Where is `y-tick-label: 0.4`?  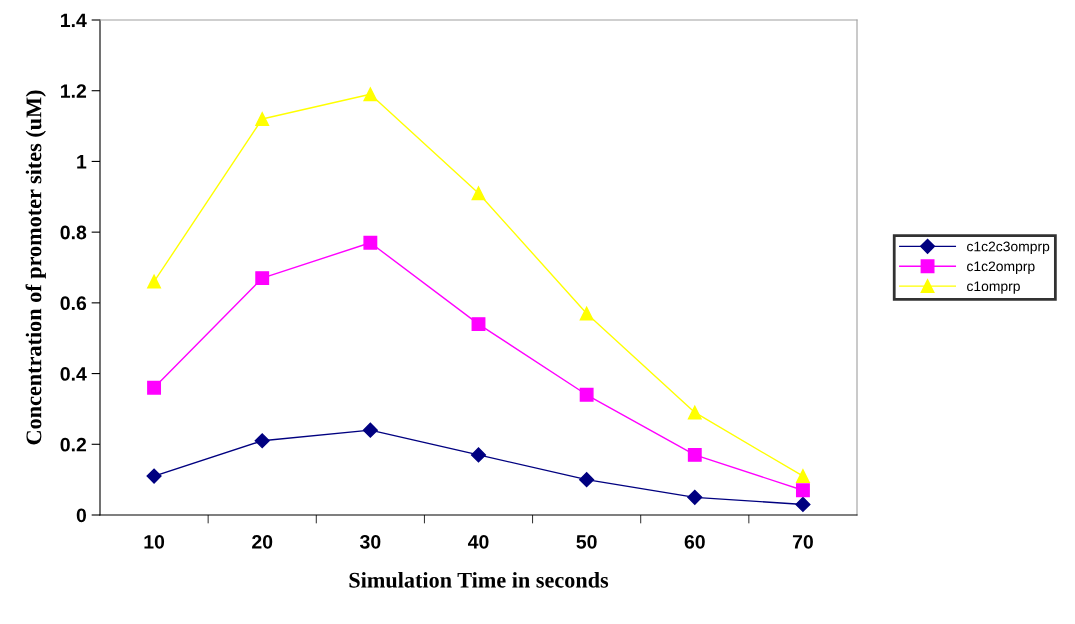
y-tick-label: 0.4 is located at coordinates (73, 374).